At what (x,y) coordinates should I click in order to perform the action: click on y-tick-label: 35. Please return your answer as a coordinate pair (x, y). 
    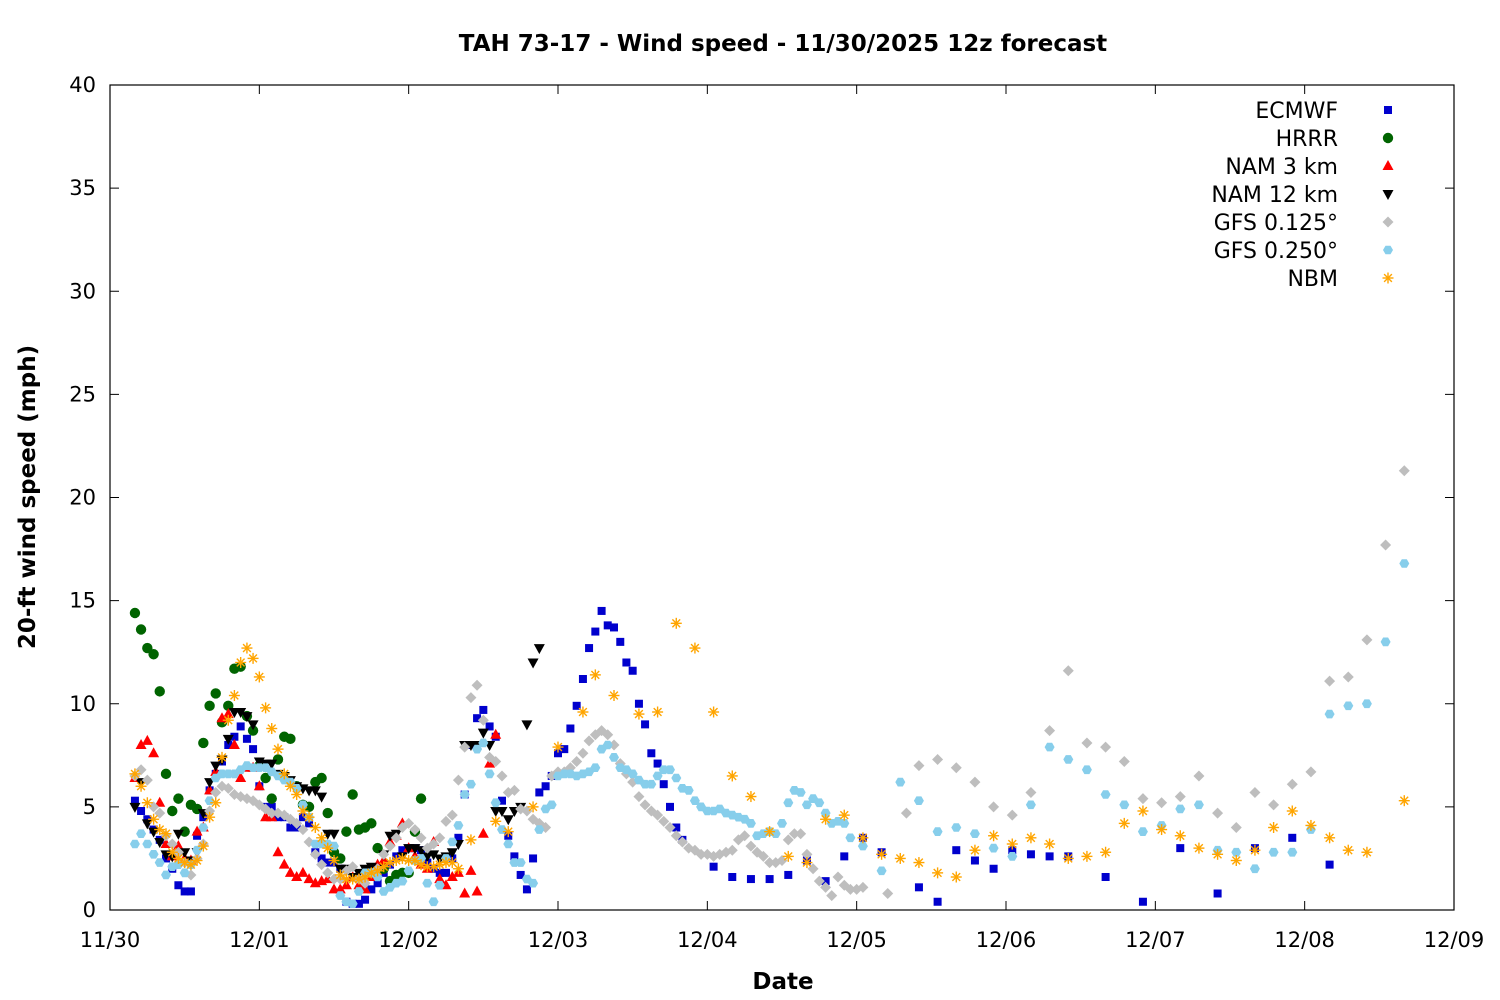
    Looking at the image, I should click on (82, 188).